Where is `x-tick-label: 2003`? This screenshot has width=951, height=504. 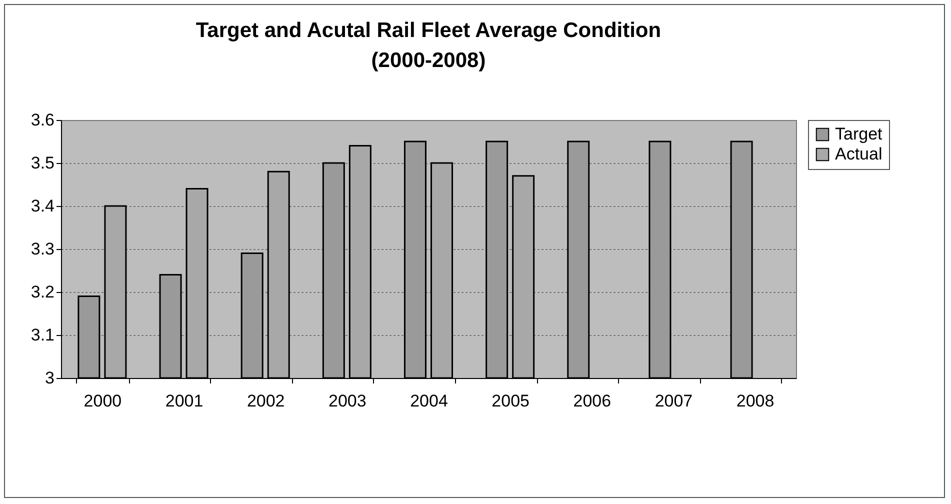 x-tick-label: 2003 is located at coordinates (347, 401).